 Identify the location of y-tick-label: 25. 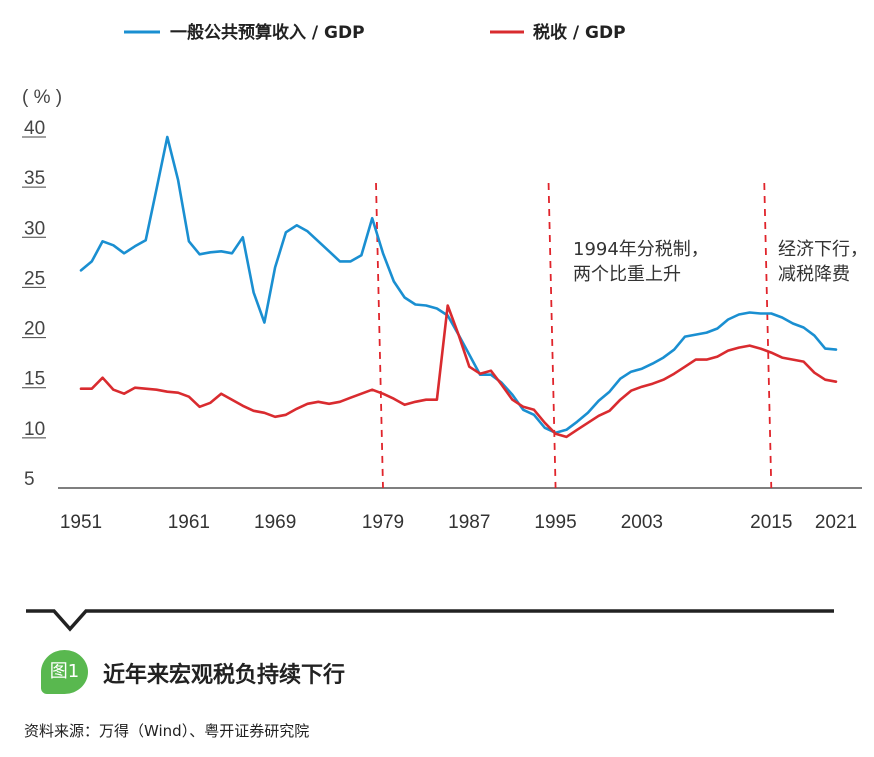
(34, 278).